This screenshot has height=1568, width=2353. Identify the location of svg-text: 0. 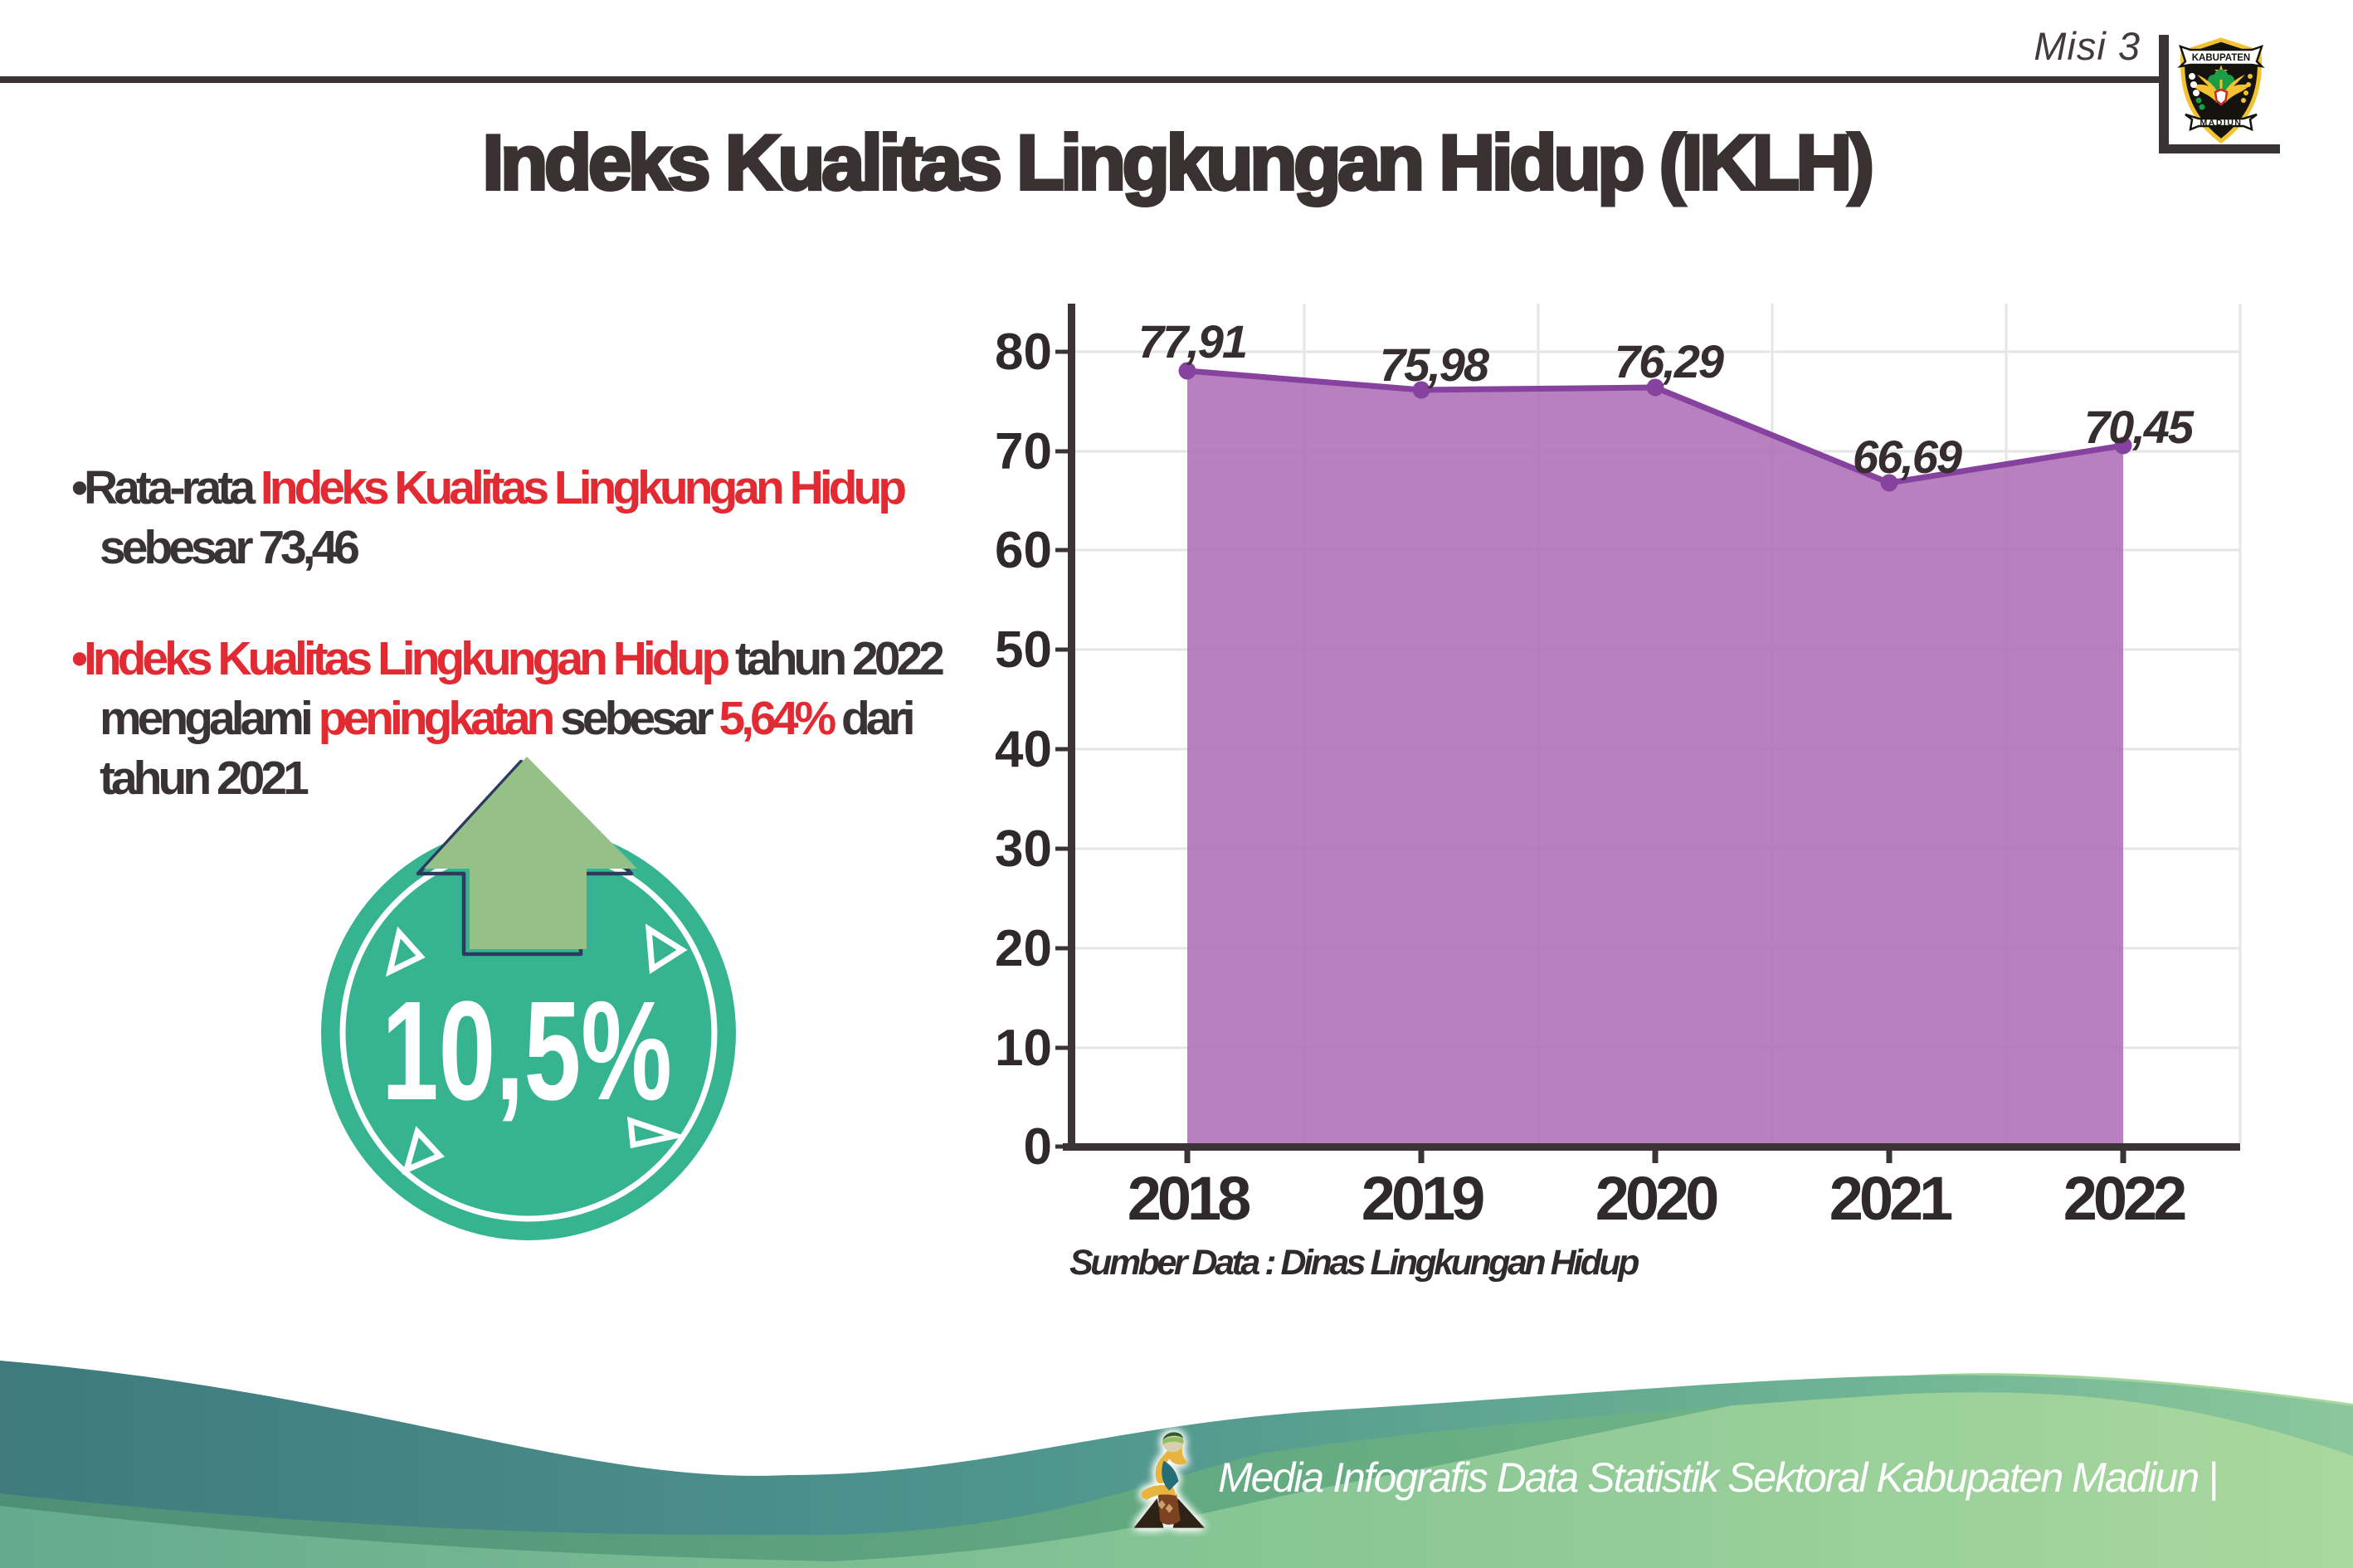
(1038, 1147).